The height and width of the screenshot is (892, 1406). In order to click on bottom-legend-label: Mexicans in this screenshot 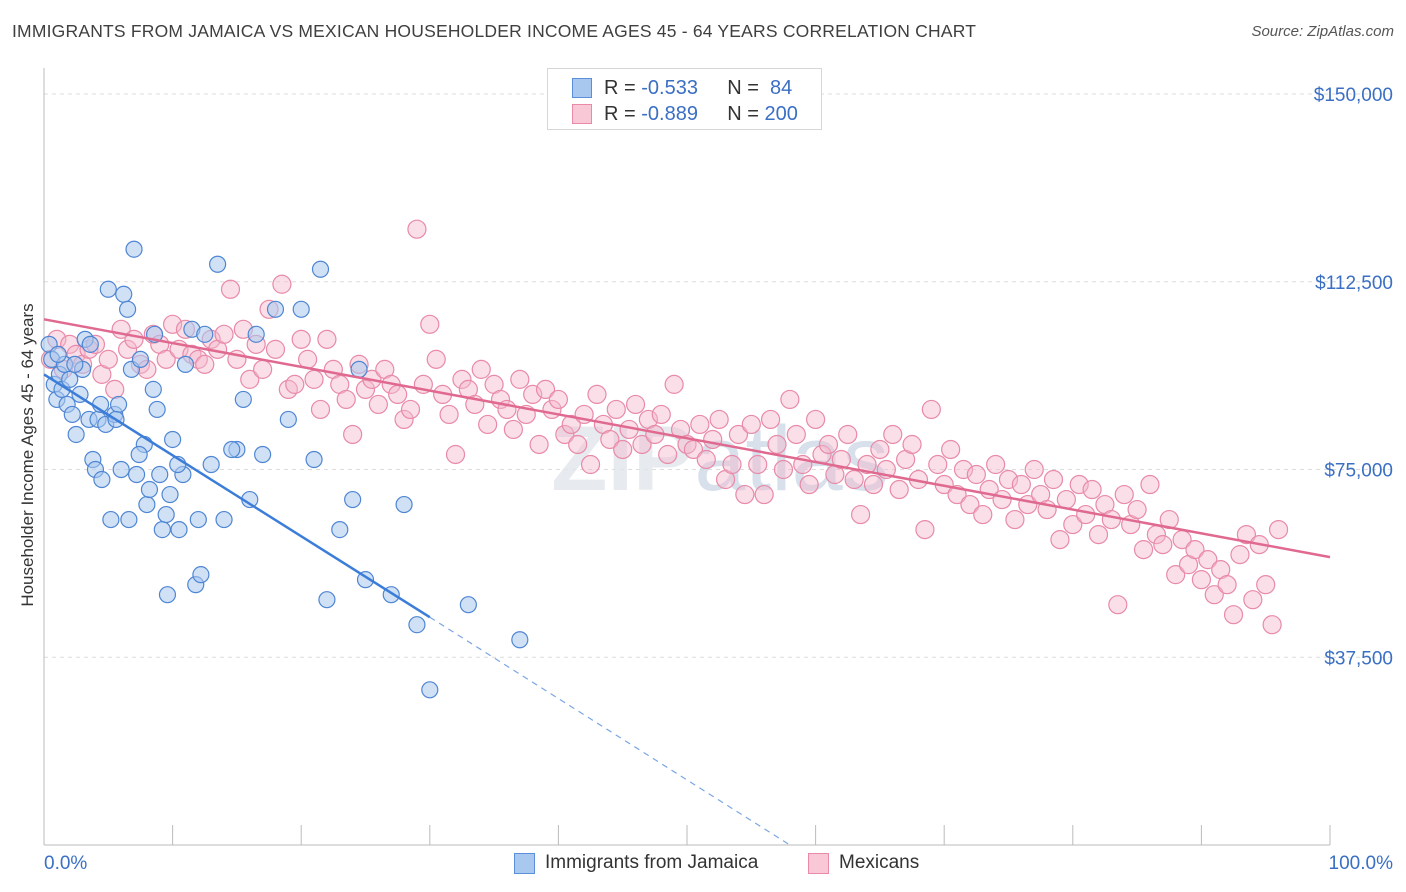, I will do `click(879, 862)`.